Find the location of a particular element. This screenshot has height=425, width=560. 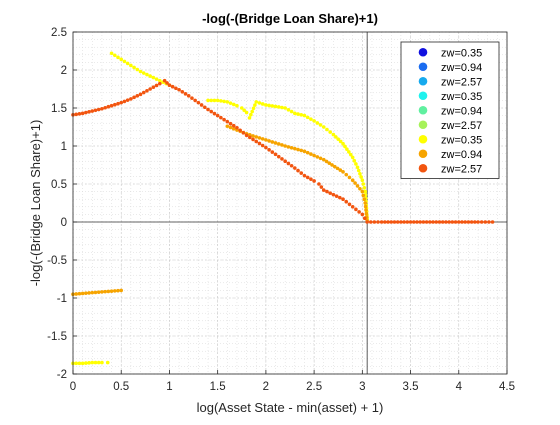

x-tick-label: 3 is located at coordinates (362, 387).